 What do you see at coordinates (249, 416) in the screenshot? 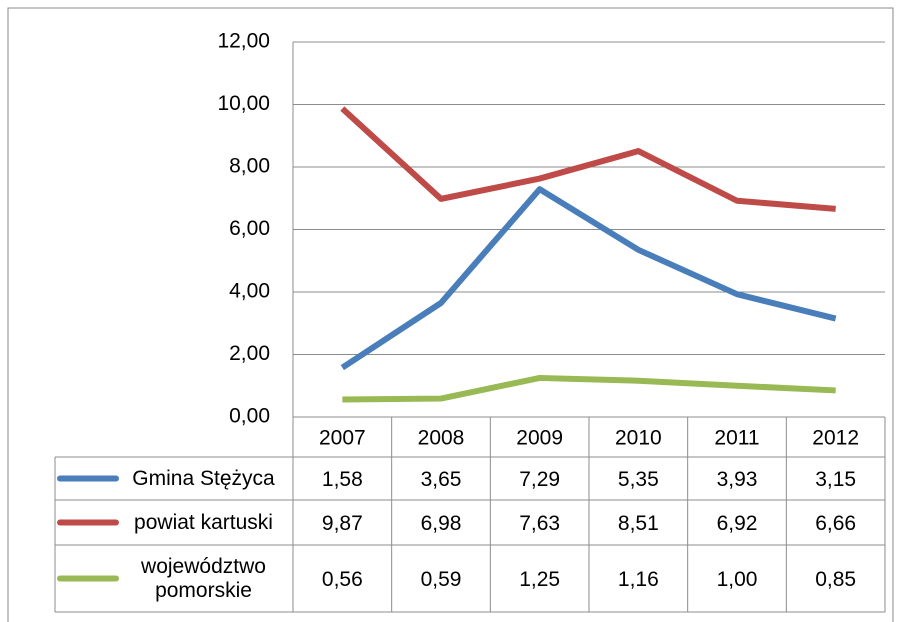
I see `y-tick-label: 0,00` at bounding box center [249, 416].